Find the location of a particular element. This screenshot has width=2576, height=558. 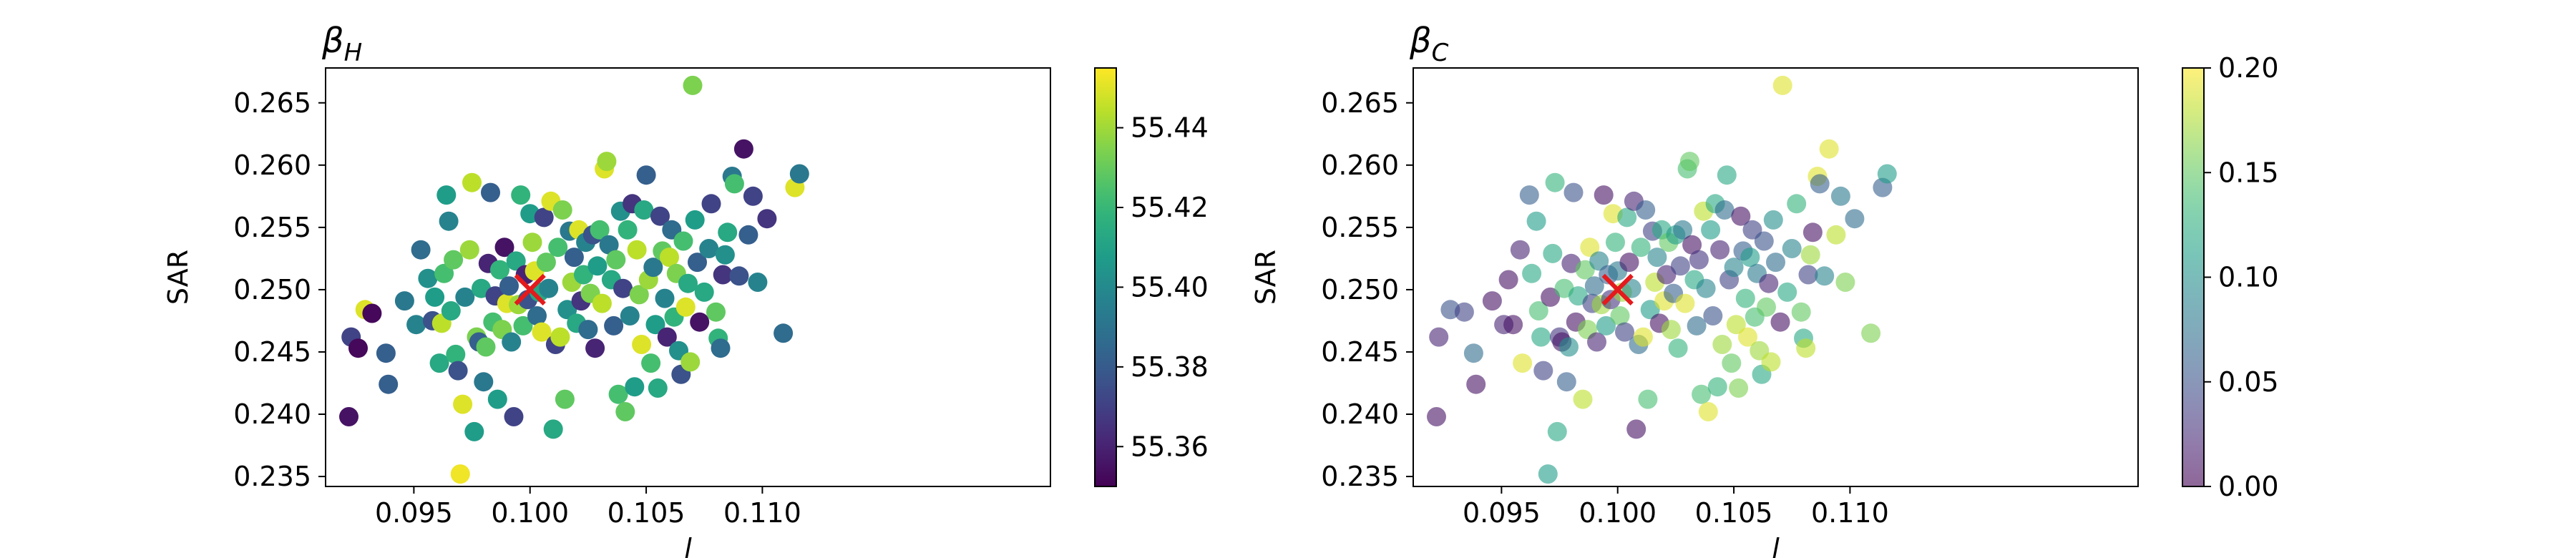

x-axis-label: l is located at coordinates (688, 546).